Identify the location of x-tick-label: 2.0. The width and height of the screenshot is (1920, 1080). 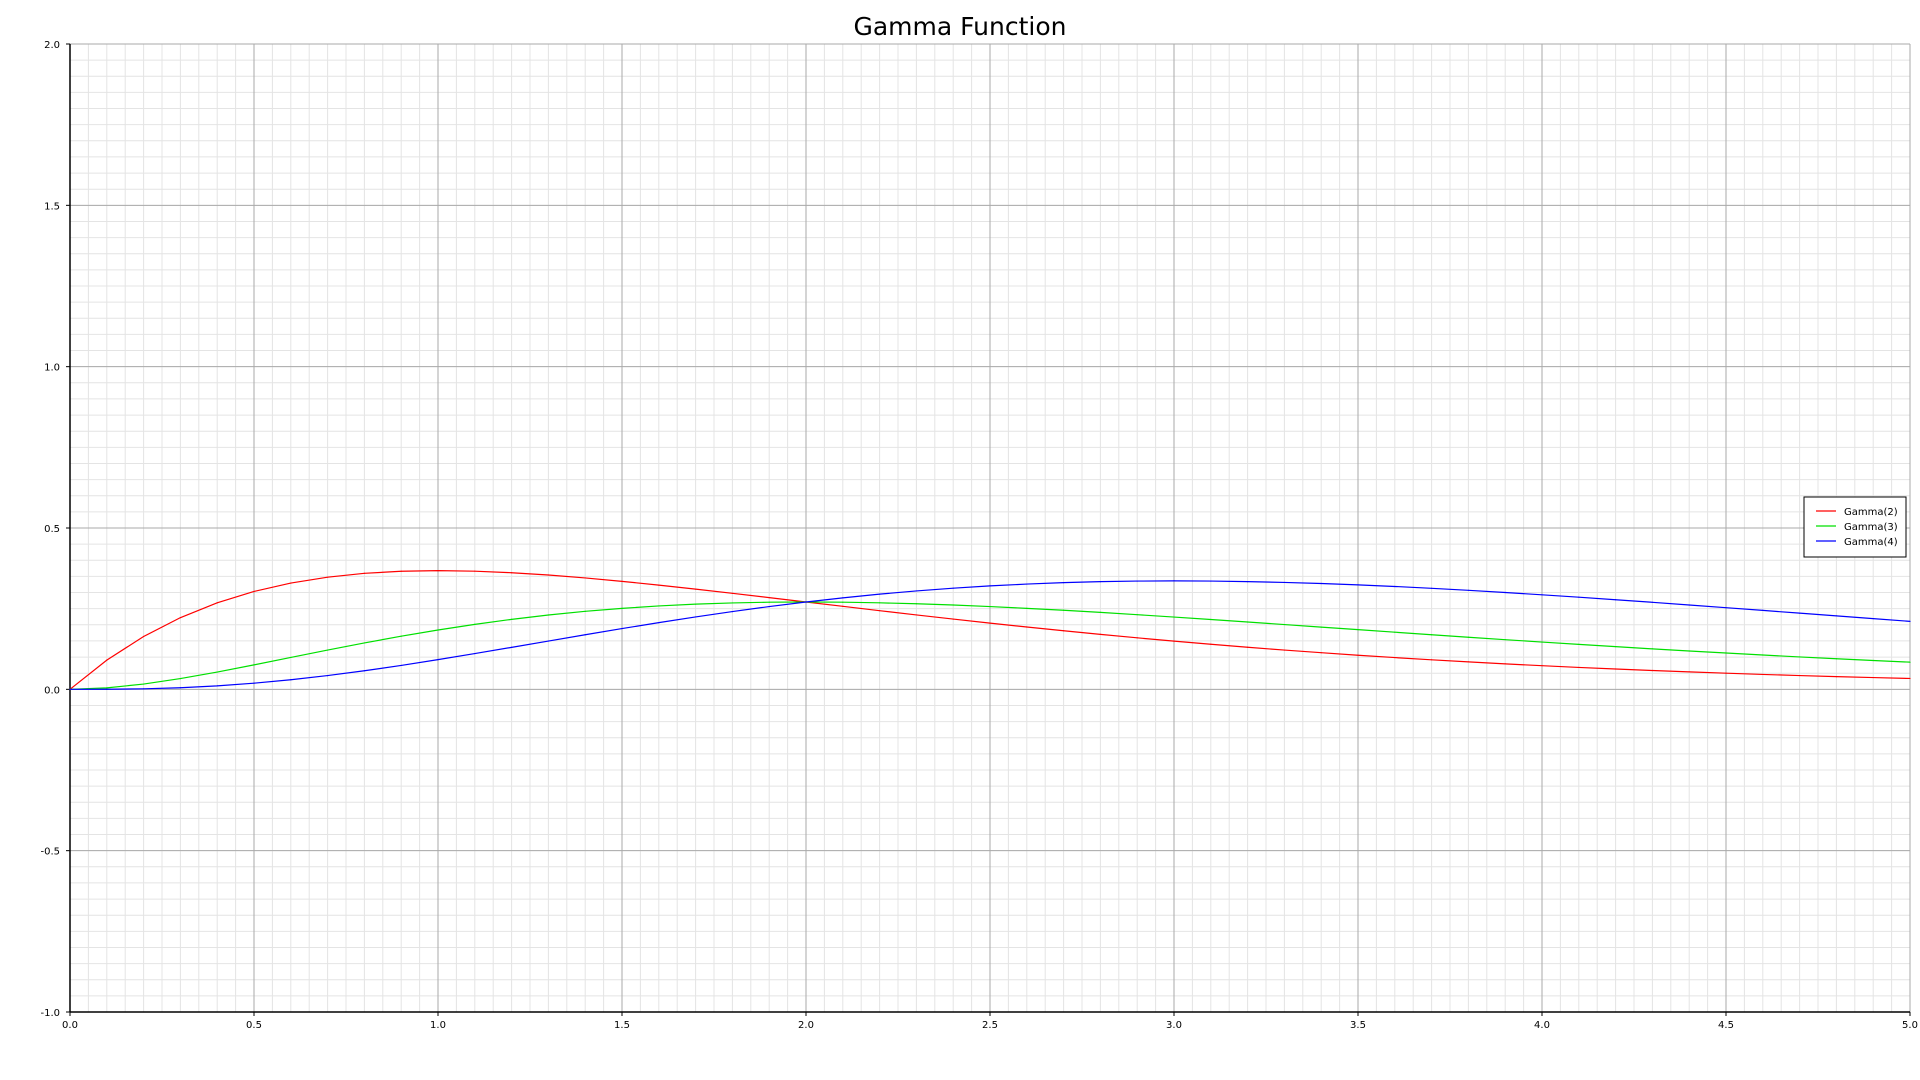
(806, 1025).